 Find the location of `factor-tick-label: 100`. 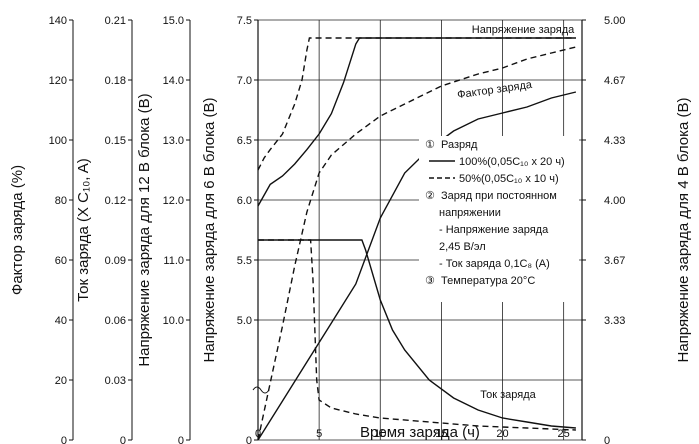

factor-tick-label: 100 is located at coordinates (58, 141).